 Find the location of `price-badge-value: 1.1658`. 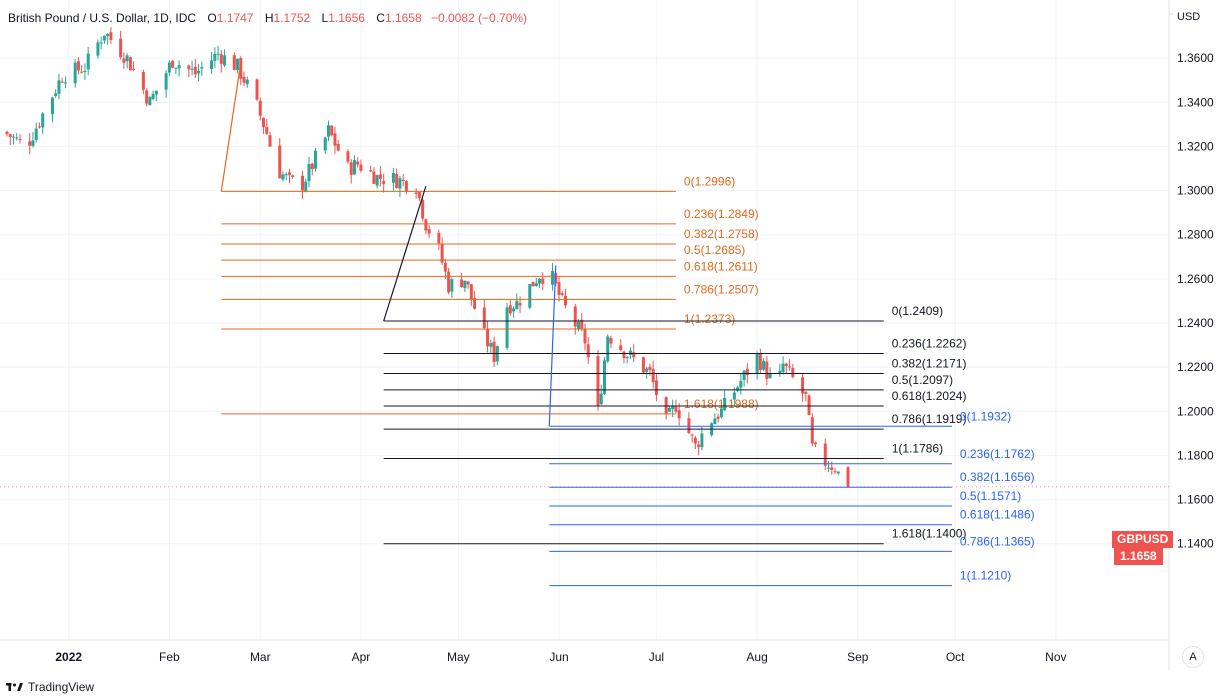

price-badge-value: 1.1658 is located at coordinates (1138, 556).